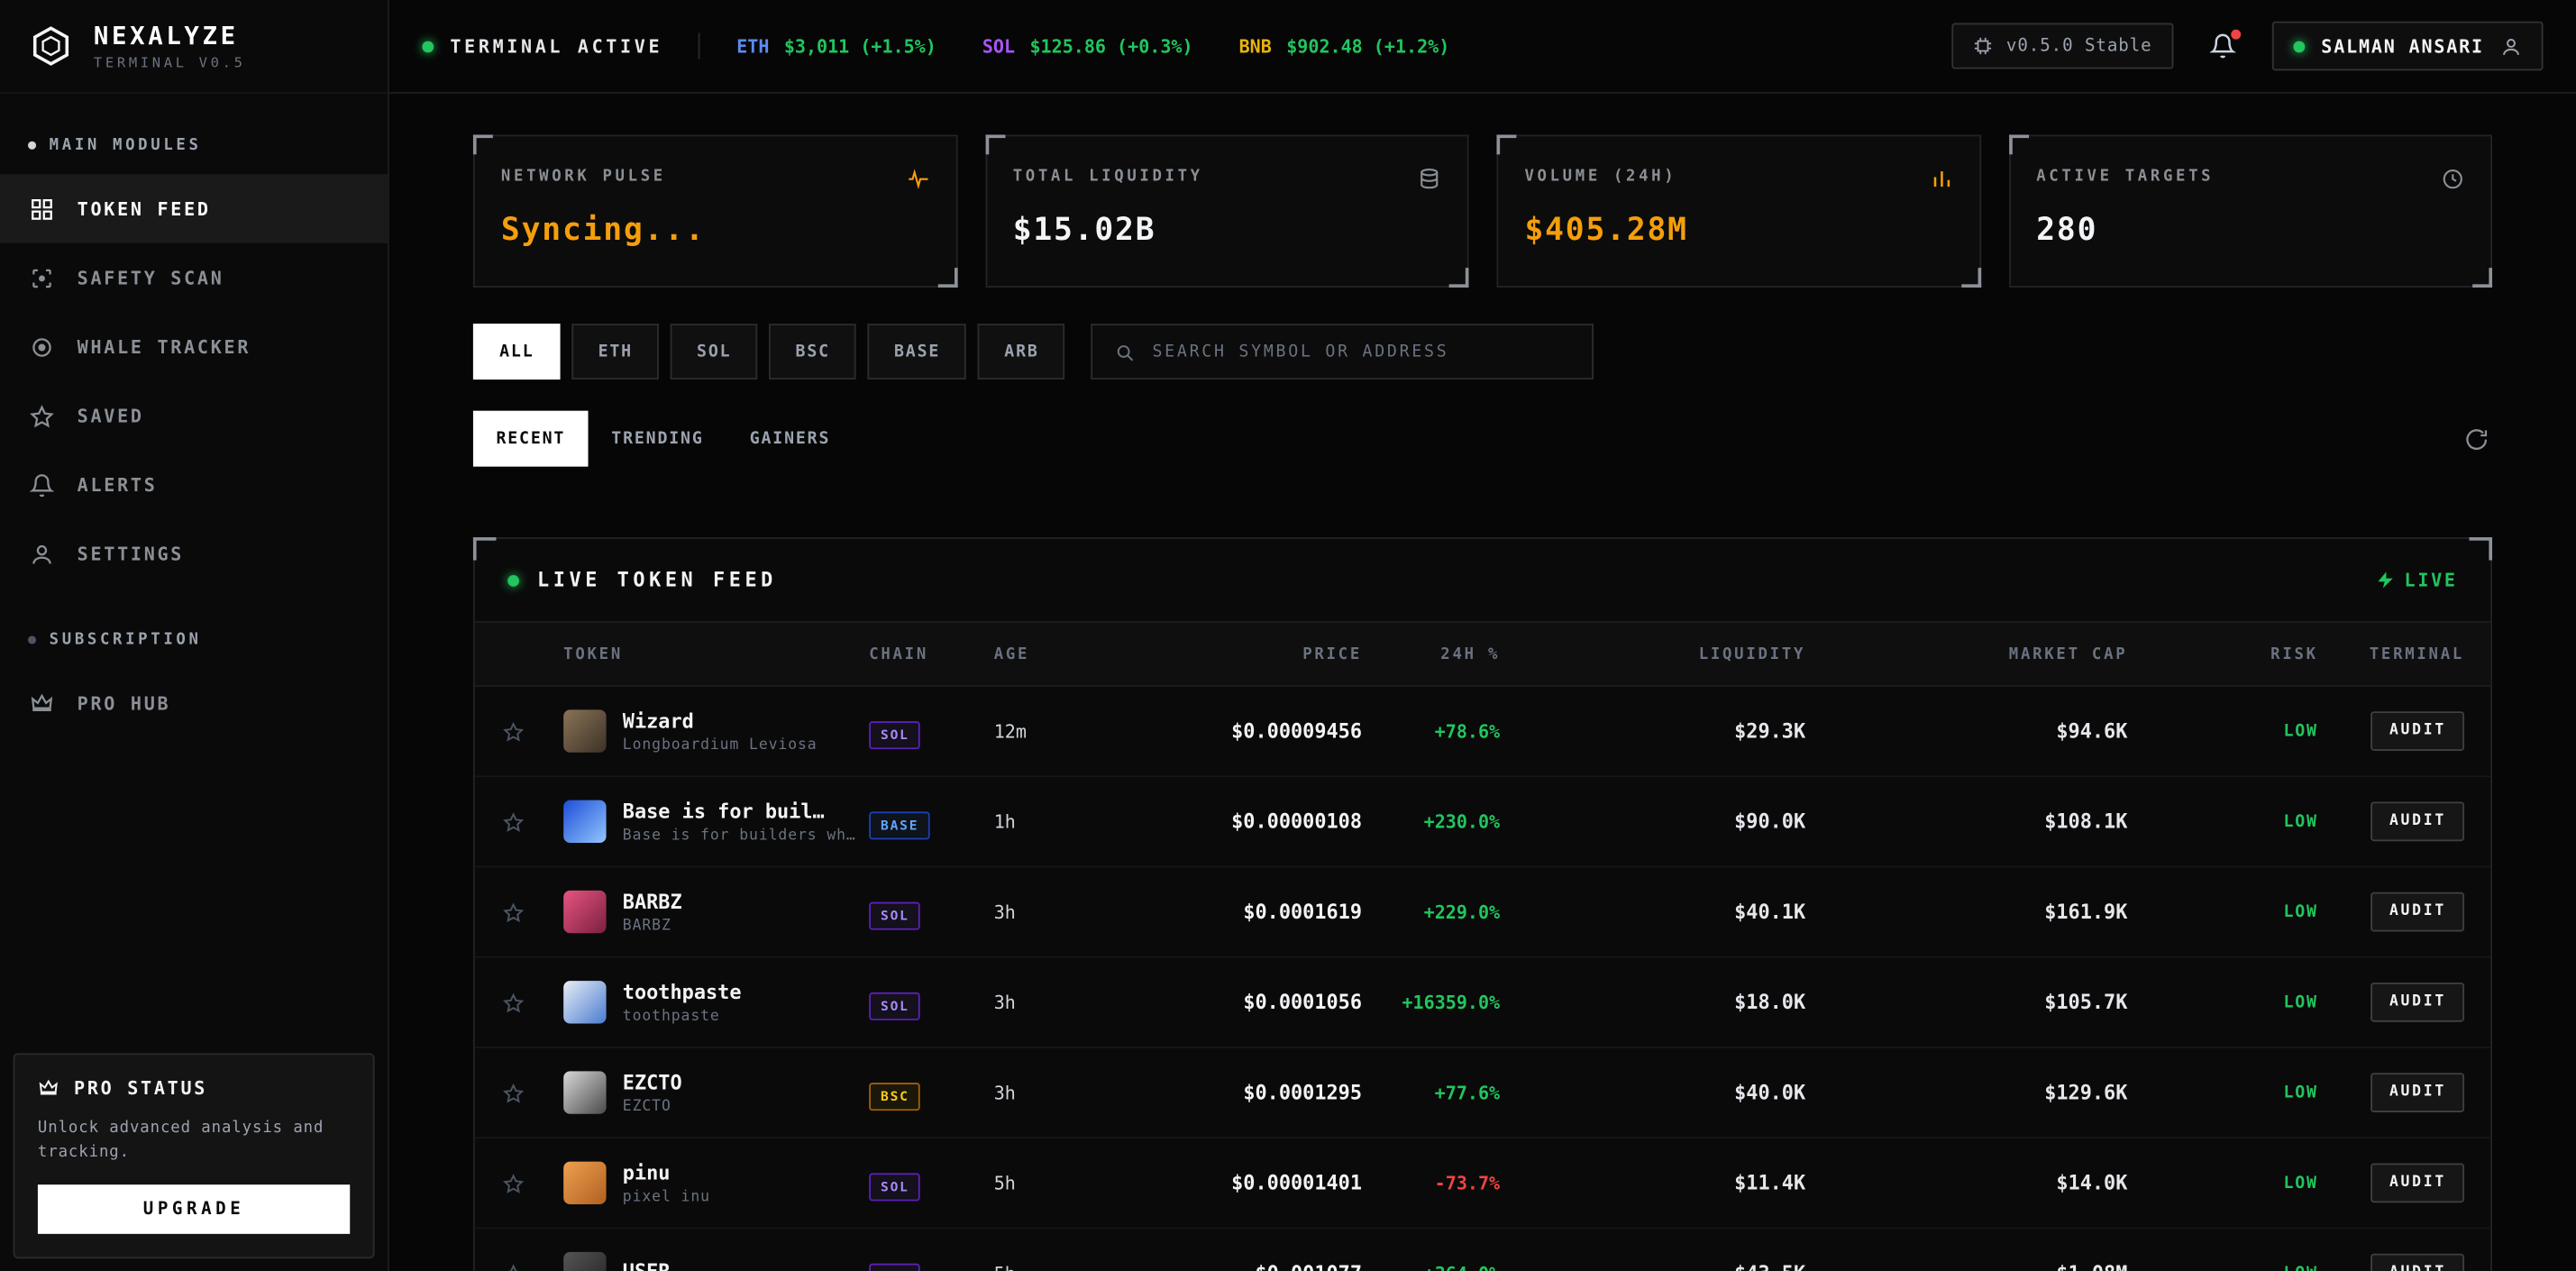 Image resolution: width=2576 pixels, height=1271 pixels. I want to click on sidebar-item-safety-scan: SAFETY SCAN, so click(194, 278).